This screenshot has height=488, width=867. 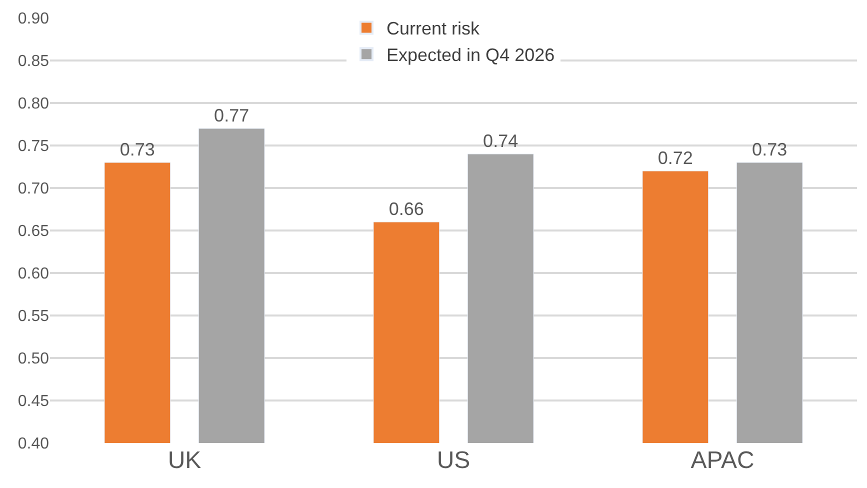 What do you see at coordinates (232, 116) in the screenshot?
I see `data-label: 0.77` at bounding box center [232, 116].